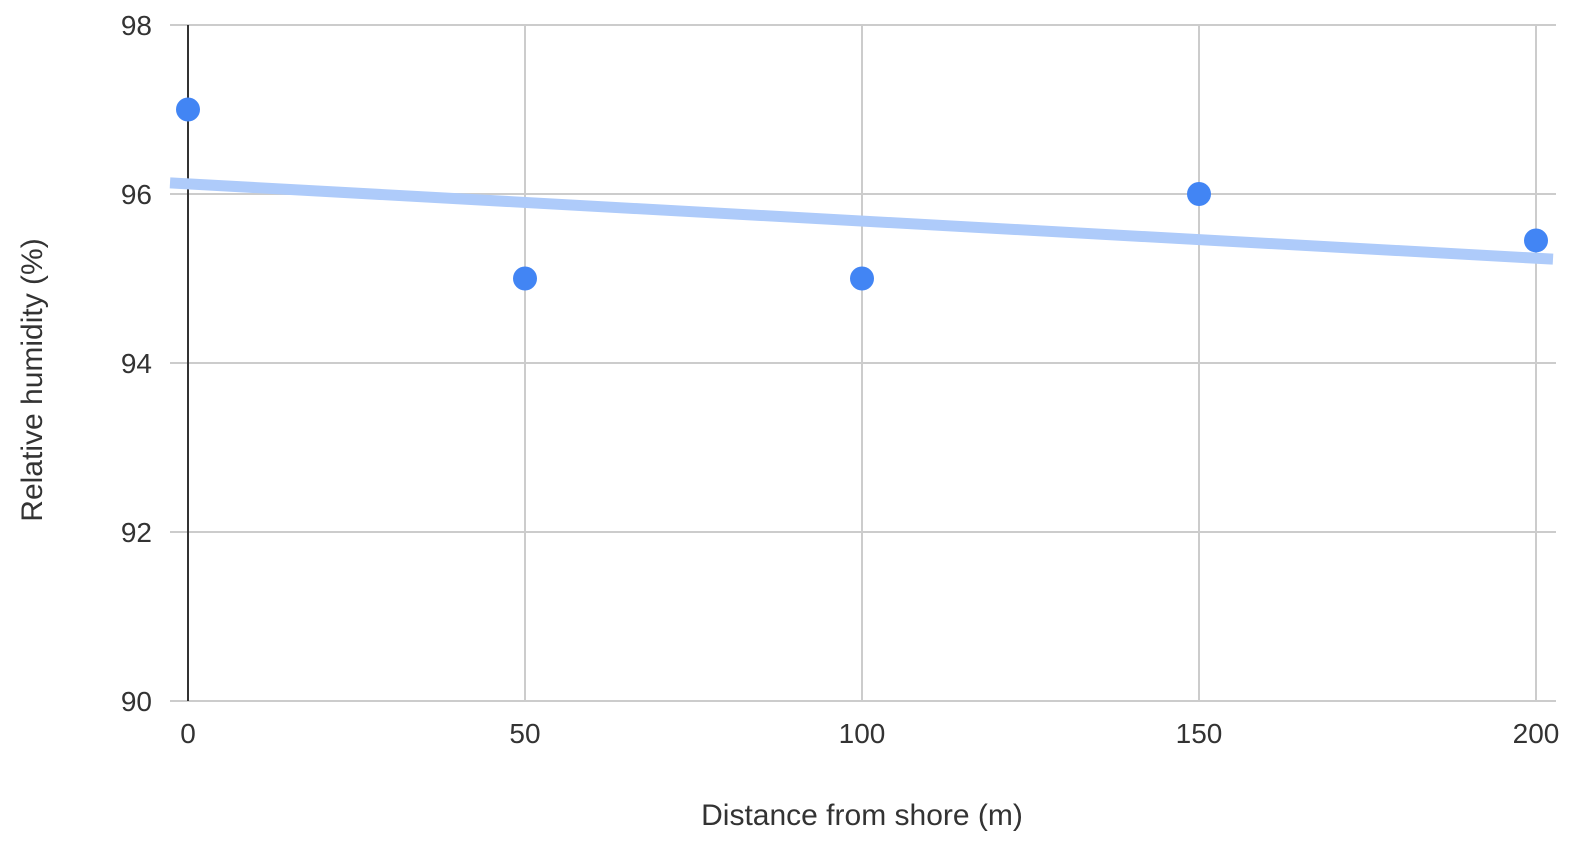 Image resolution: width=1573 pixels, height=841 pixels. Describe the element at coordinates (524, 733) in the screenshot. I see `x-tick-label: 50` at that location.